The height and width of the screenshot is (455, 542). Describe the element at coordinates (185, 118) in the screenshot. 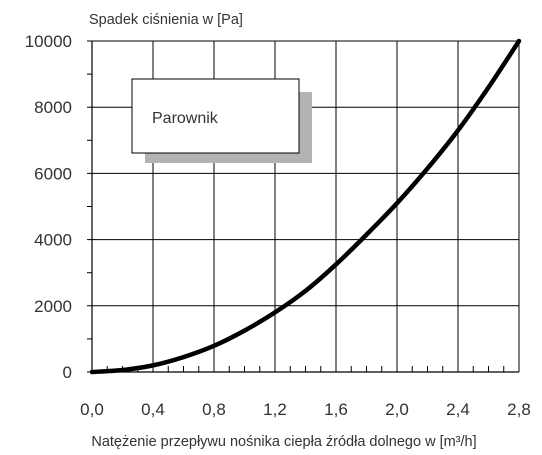

I see `legend-label: Parownik` at that location.